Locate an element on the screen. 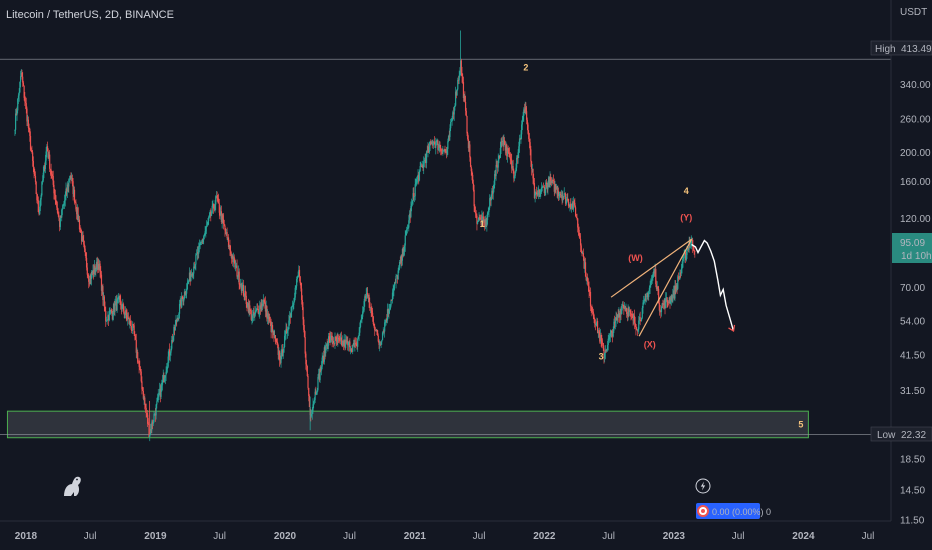  wave-label: (X) is located at coordinates (650, 344).